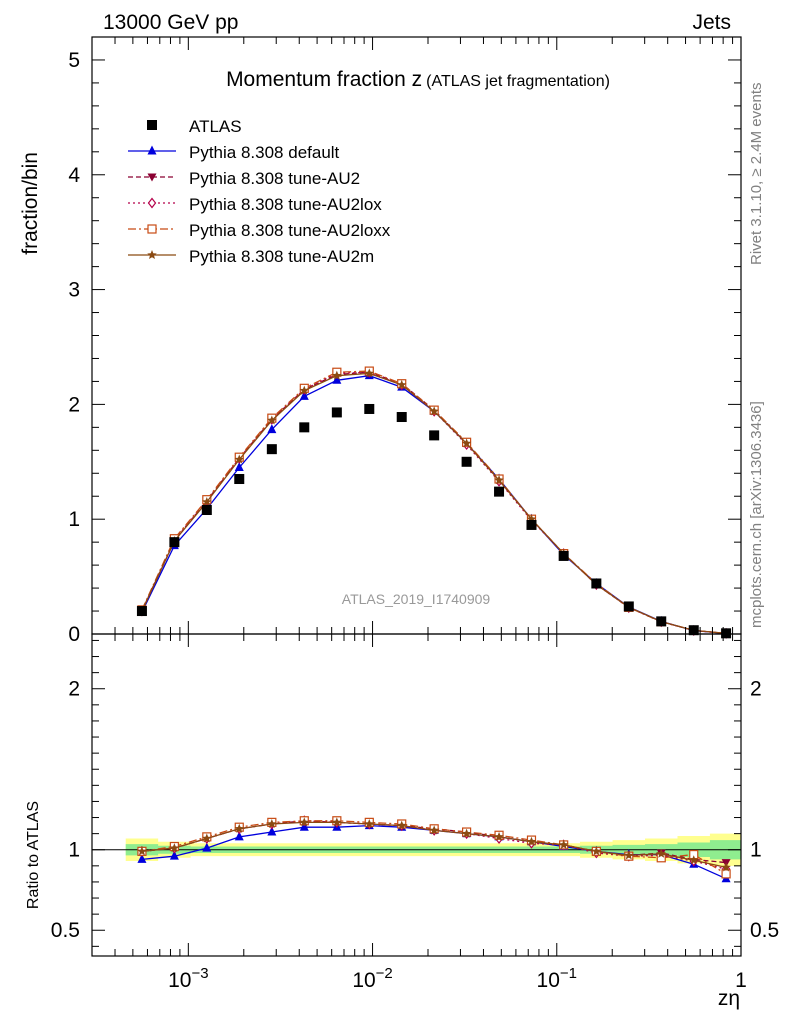  I want to click on x-tick-label: 1, so click(741, 980).